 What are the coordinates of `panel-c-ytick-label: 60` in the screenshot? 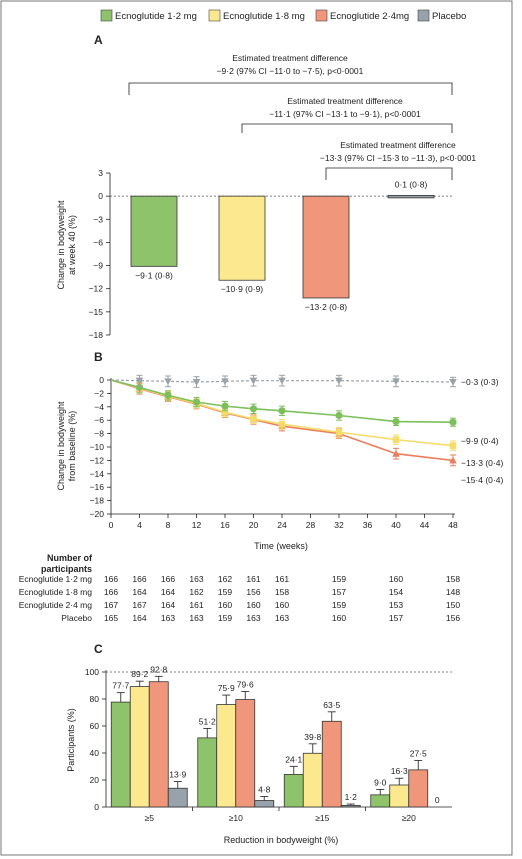 It's located at (95, 726).